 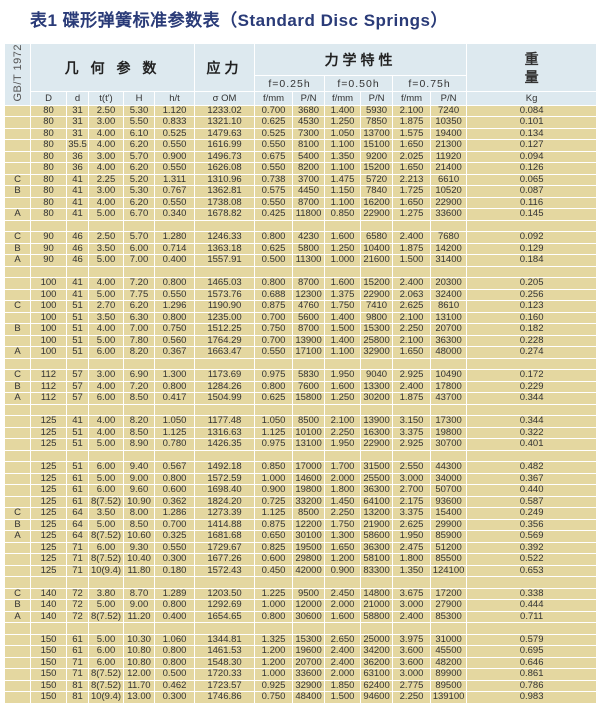 I want to click on cell-f075-p: 85500, so click(x=449, y=559).